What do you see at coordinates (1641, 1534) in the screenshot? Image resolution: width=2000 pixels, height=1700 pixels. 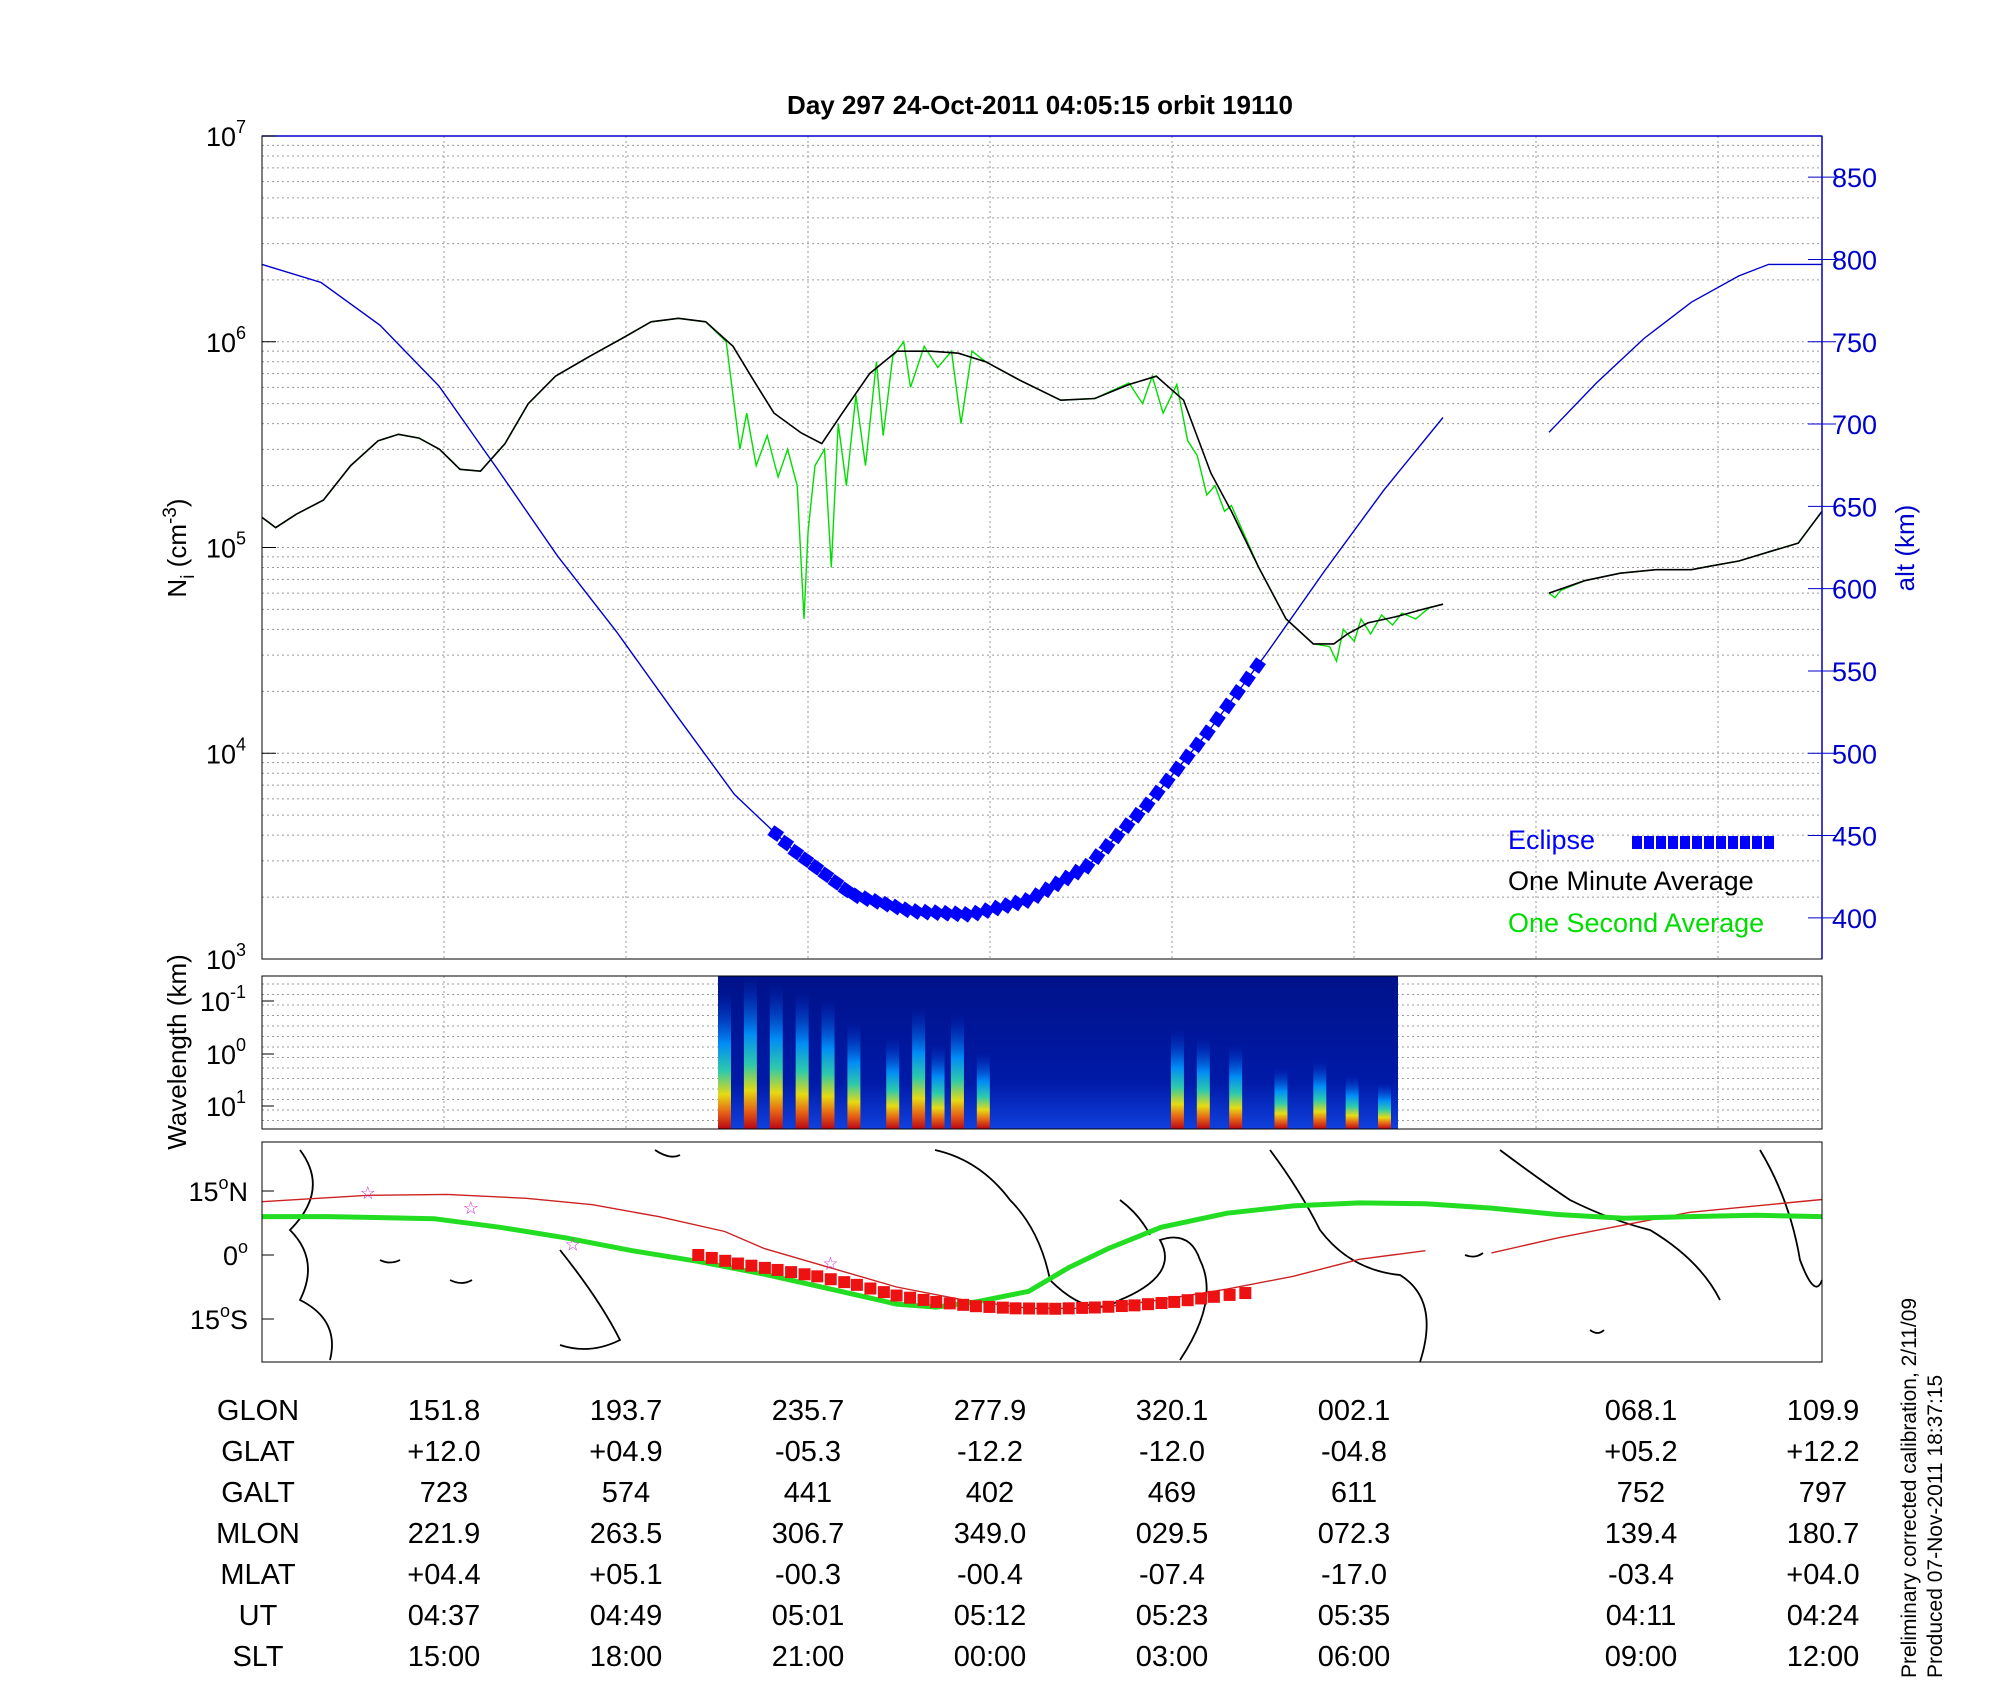 I see `table-cell: 139.4` at bounding box center [1641, 1534].